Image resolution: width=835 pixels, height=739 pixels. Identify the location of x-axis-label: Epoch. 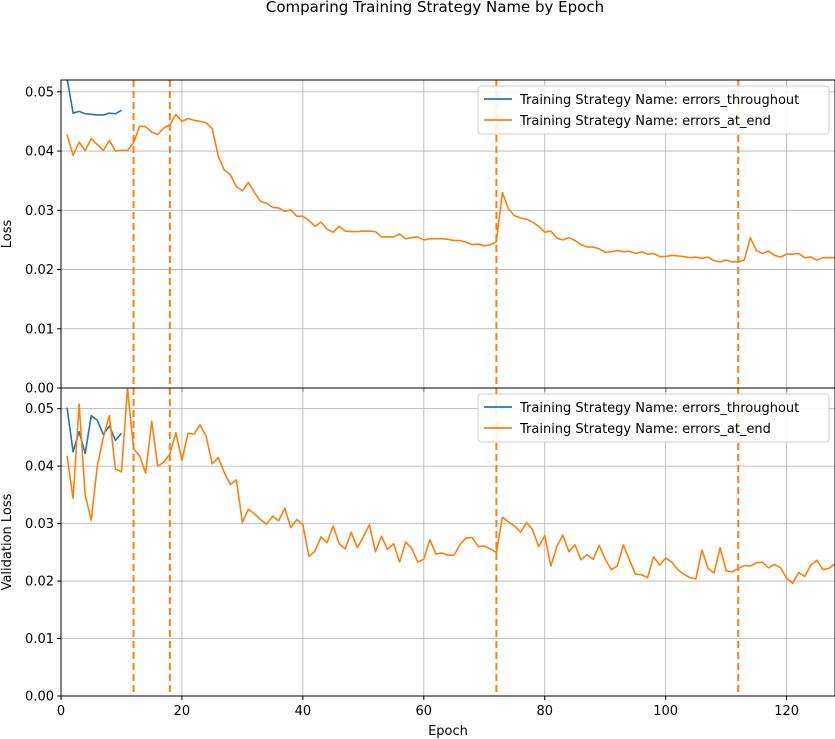
(448, 731).